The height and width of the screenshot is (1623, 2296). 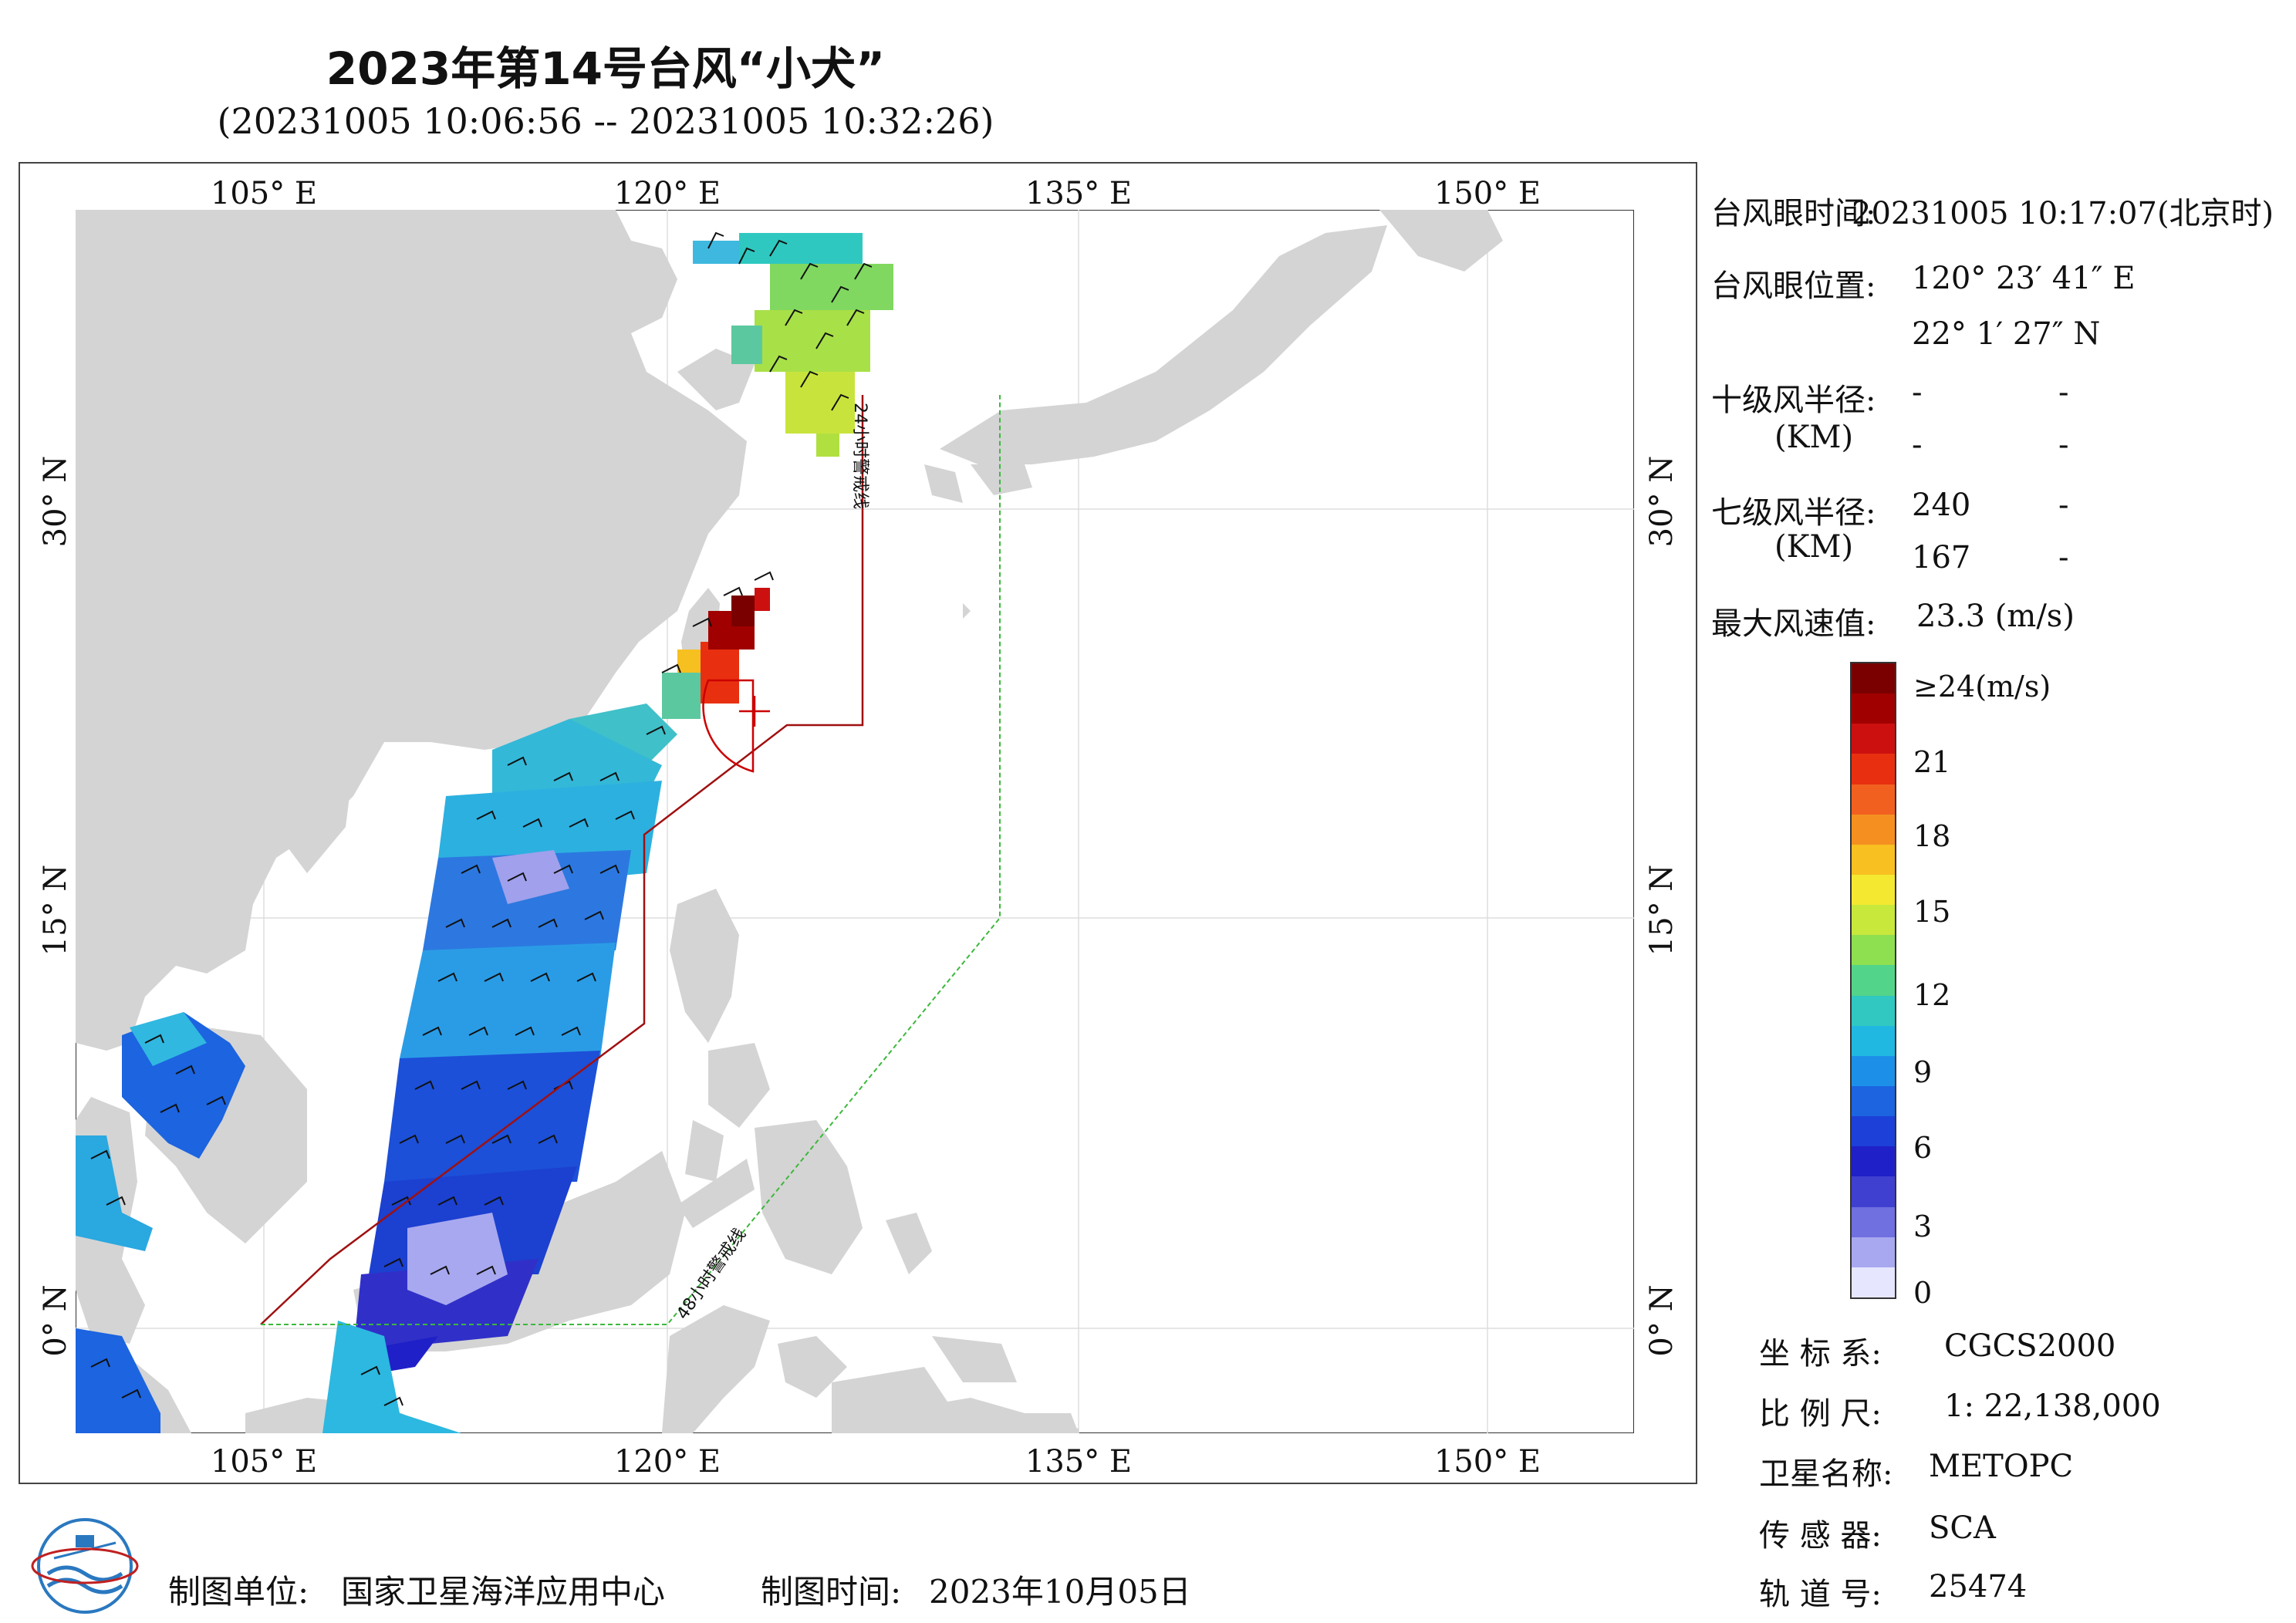 What do you see at coordinates (1941, 557) in the screenshot?
I see `r7-b1: 167` at bounding box center [1941, 557].